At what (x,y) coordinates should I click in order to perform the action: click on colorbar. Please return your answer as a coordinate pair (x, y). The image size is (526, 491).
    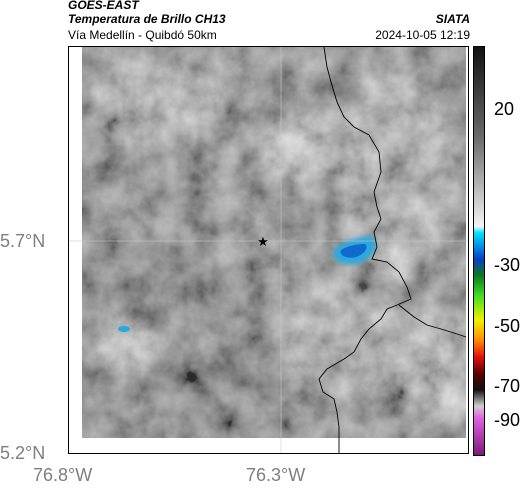
    Looking at the image, I should click on (479, 251).